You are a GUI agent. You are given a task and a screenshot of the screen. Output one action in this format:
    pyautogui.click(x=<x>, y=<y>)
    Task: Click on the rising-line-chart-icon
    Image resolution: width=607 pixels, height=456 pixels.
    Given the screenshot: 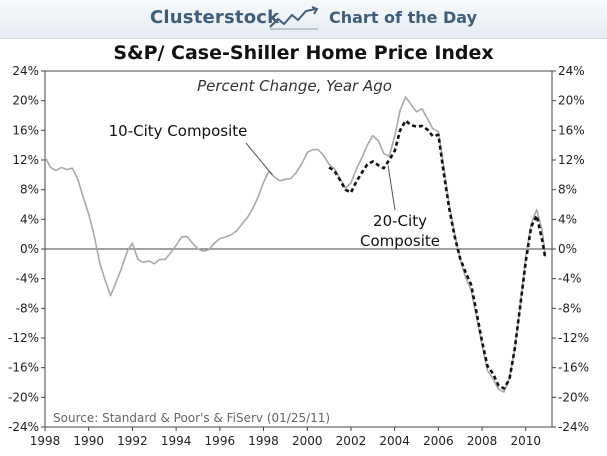 What is the action you would take?
    pyautogui.click(x=294, y=18)
    